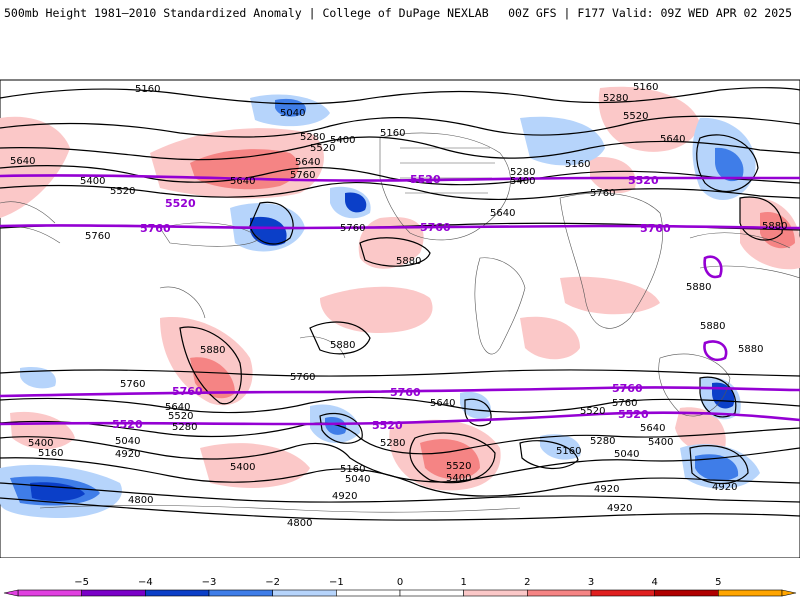 The image size is (800, 600). What do you see at coordinates (357, 479) in the screenshot?
I see `contour-label-5040-s2: 5040` at bounding box center [357, 479].